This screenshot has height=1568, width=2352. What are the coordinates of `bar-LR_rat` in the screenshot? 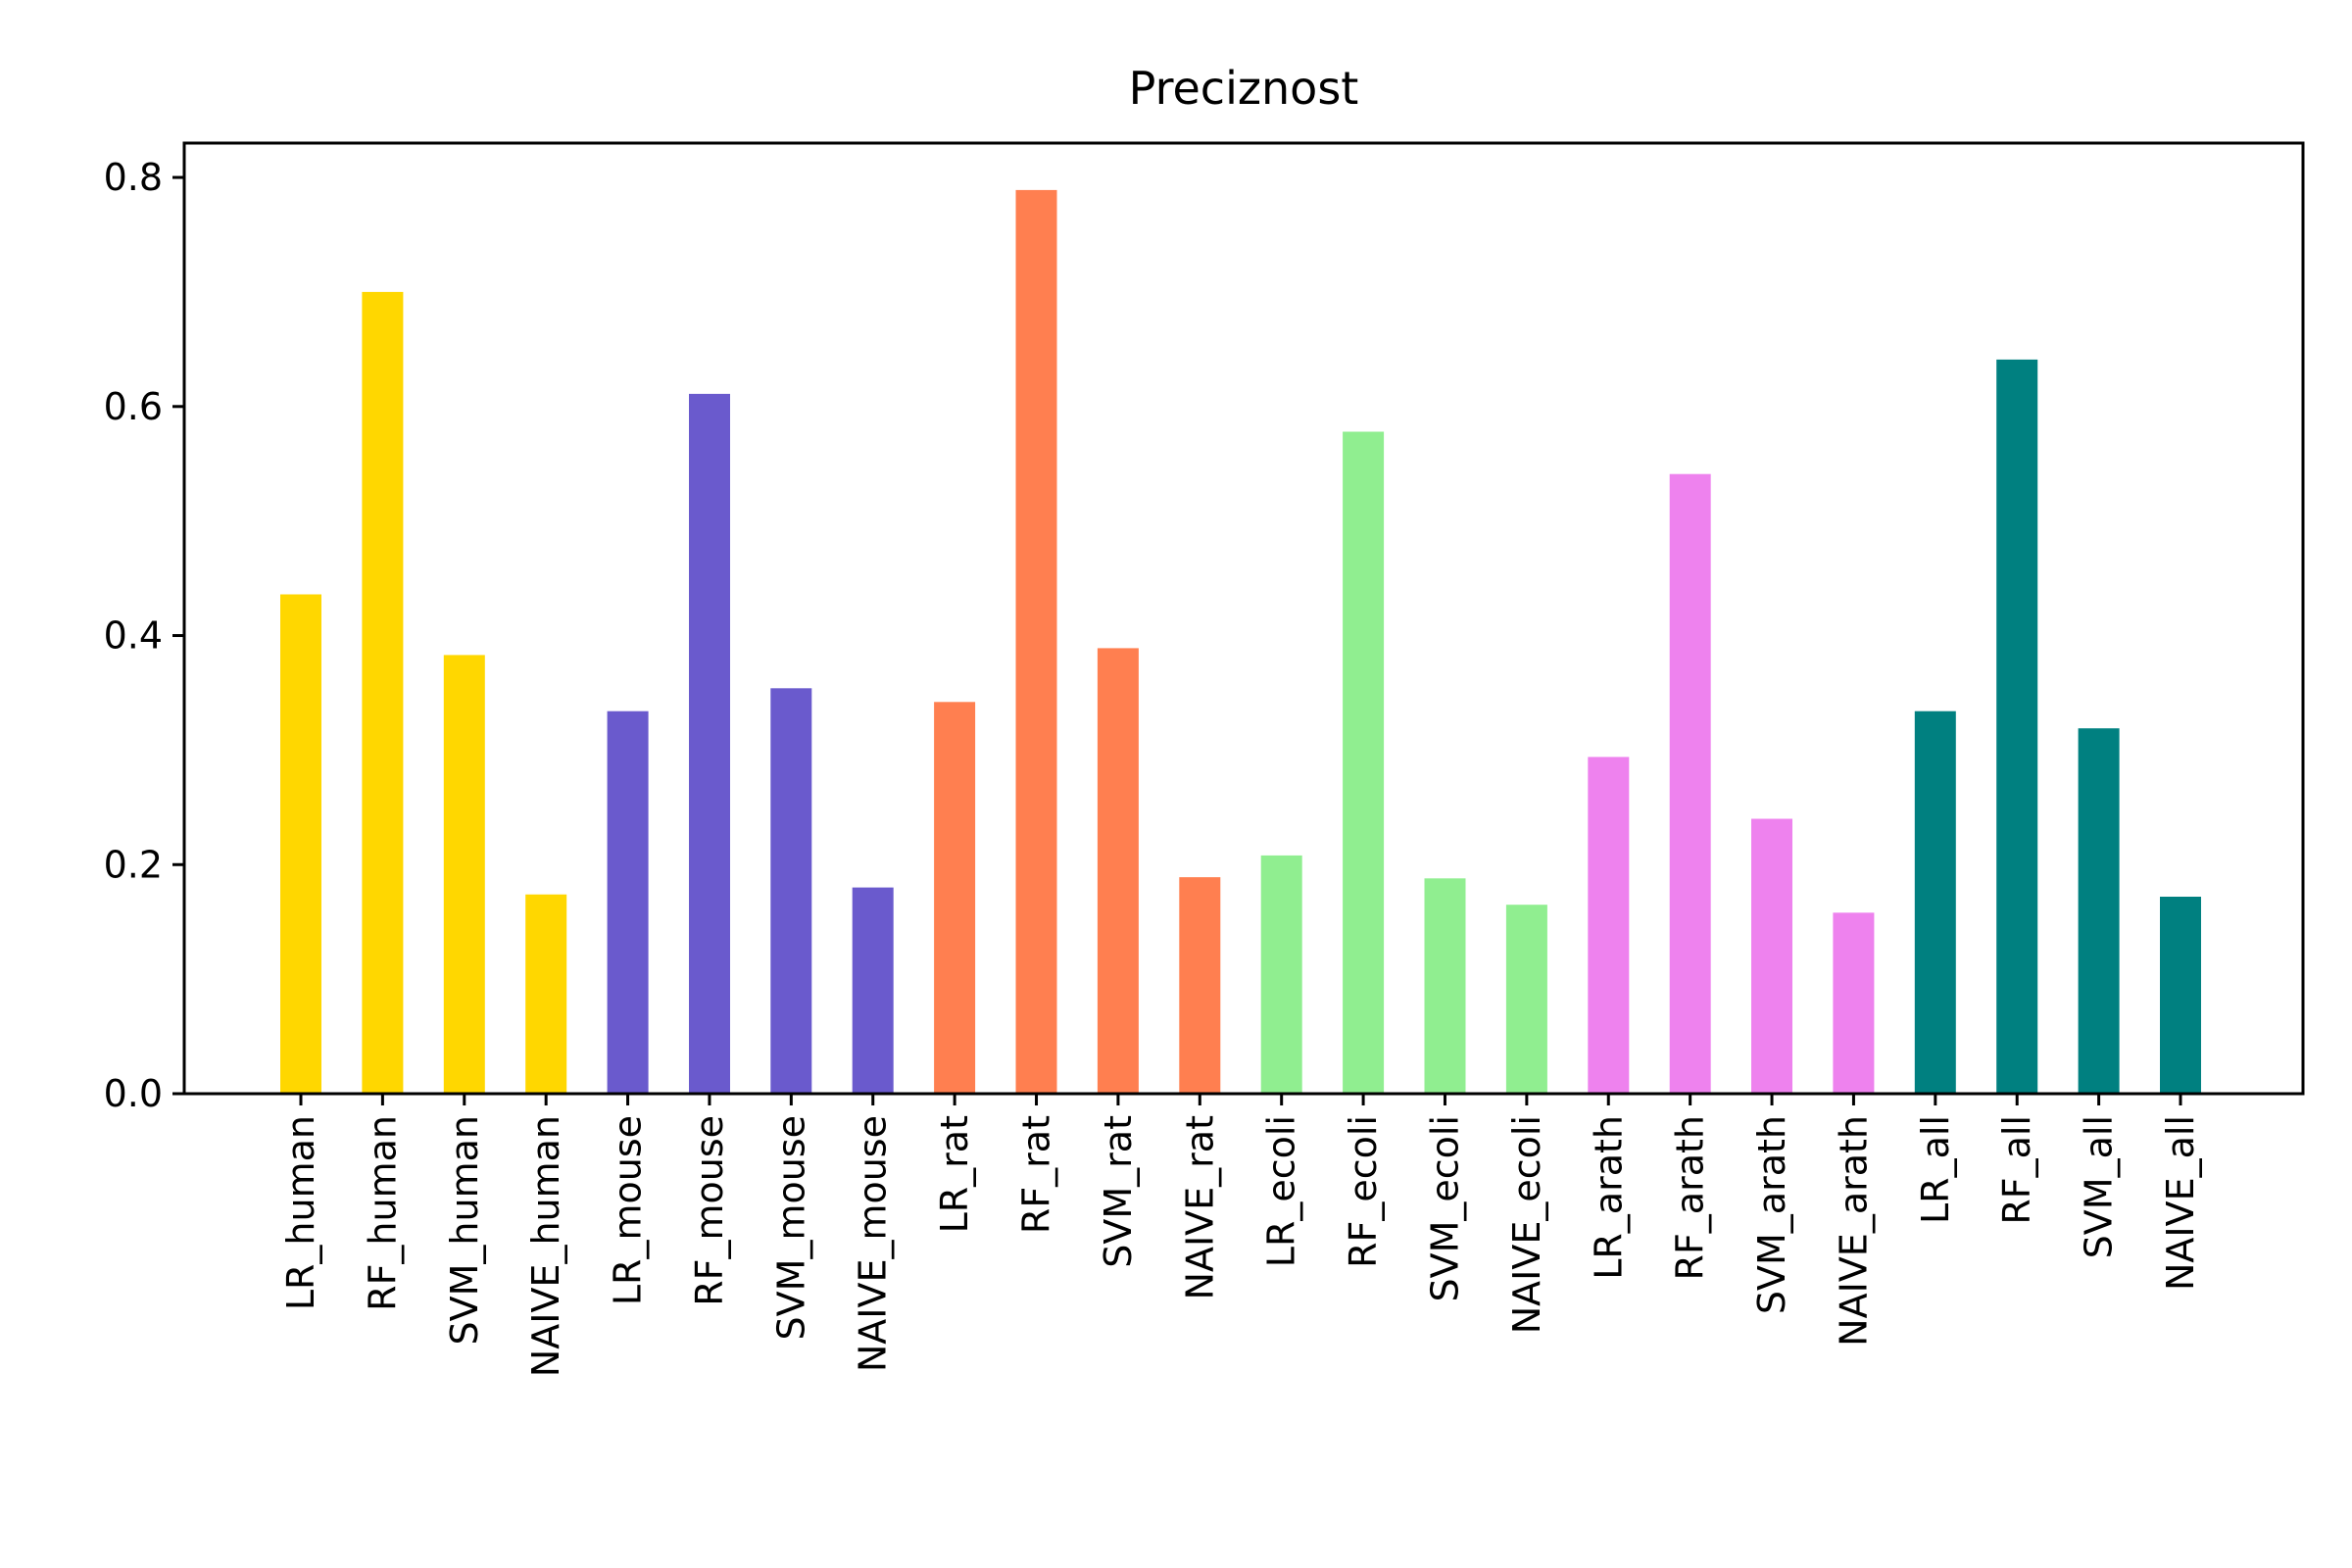 It's located at (955, 898).